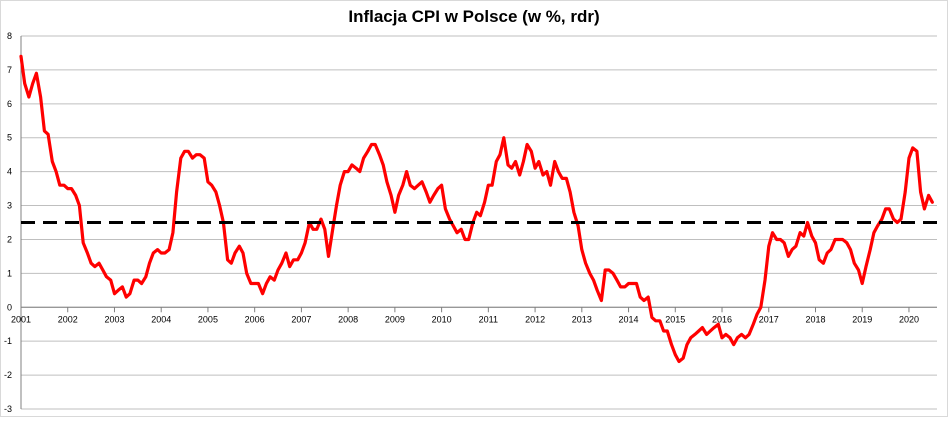 The width and height of the screenshot is (948, 421). Describe the element at coordinates (9, 239) in the screenshot. I see `y-tick-label: 2` at that location.